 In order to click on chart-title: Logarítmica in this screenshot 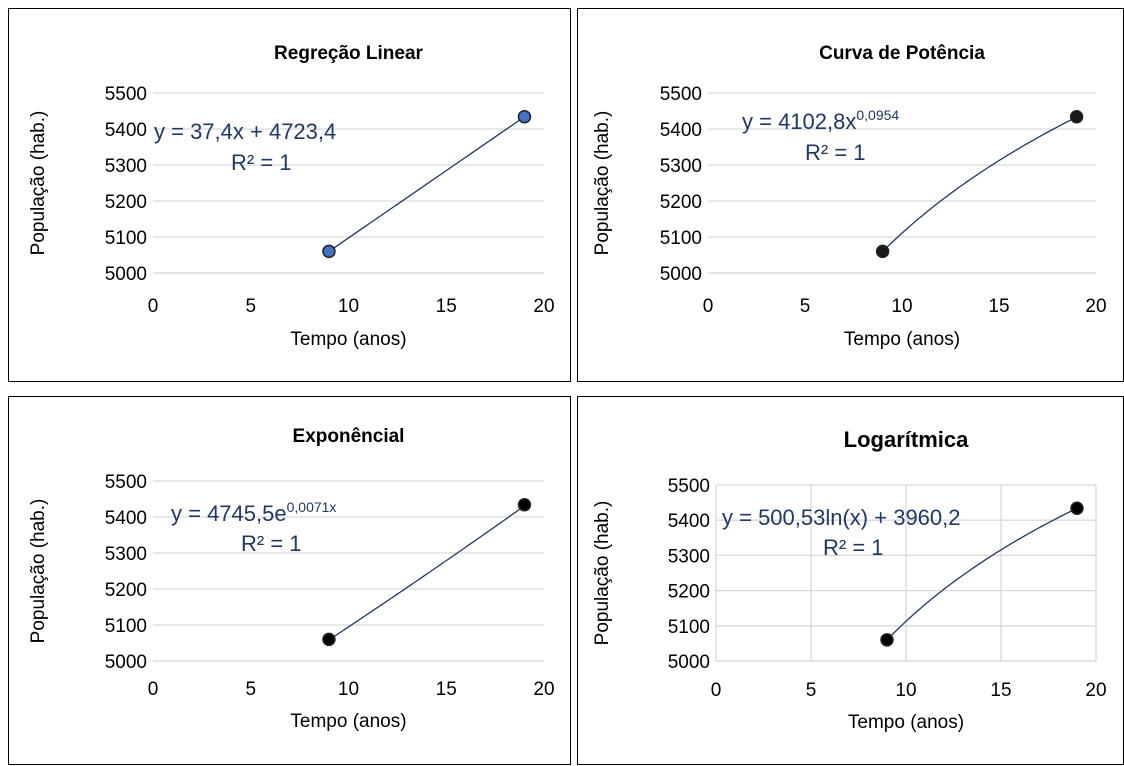, I will do `click(906, 439)`.